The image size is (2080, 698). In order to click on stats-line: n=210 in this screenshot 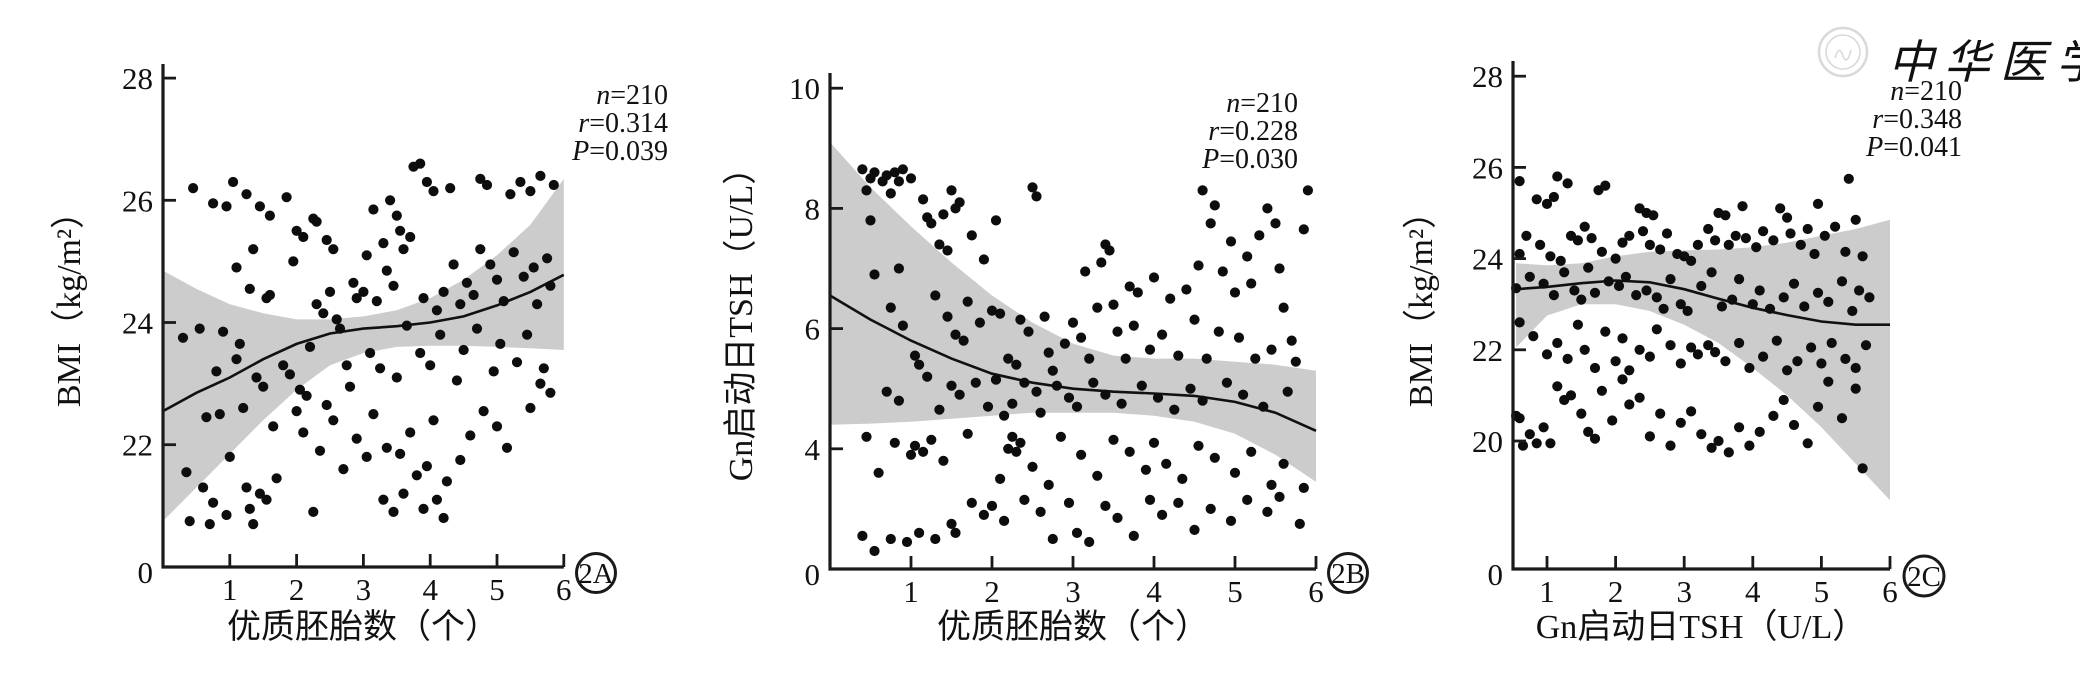, I will do `click(632, 95)`.